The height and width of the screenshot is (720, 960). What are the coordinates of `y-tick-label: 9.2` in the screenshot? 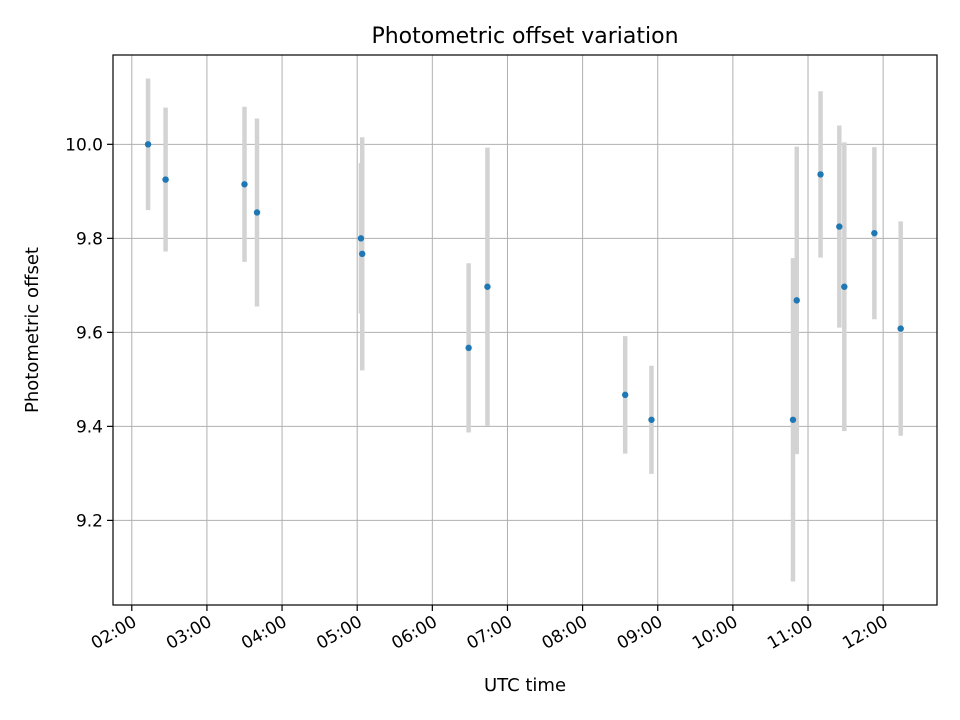 It's located at (89, 521).